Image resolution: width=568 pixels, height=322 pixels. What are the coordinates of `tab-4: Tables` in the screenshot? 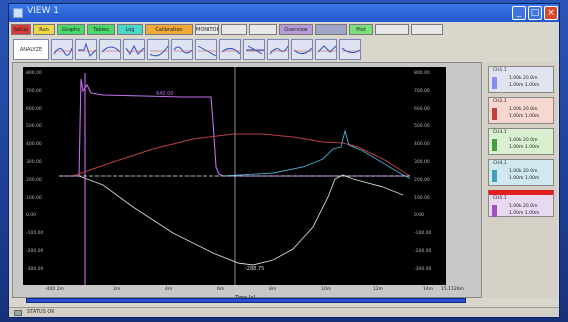 It's located at (101, 29).